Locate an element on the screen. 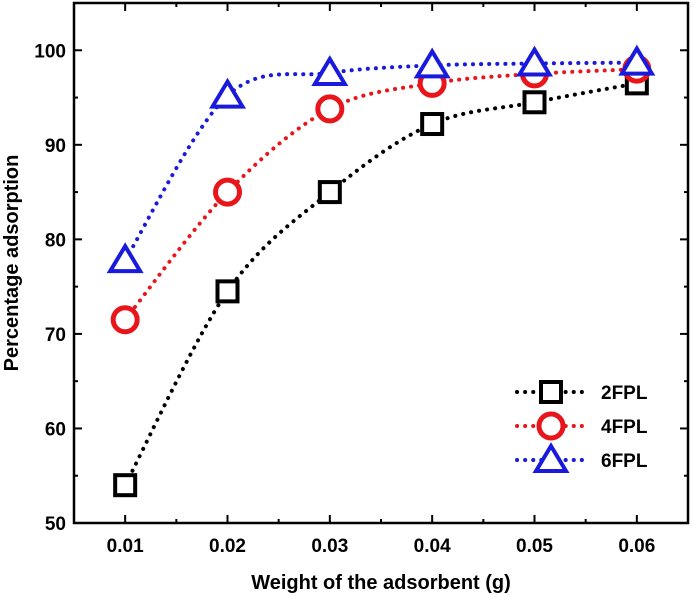 This screenshot has width=694, height=598. legend-label-2fpl: 2FPL is located at coordinates (624, 393).